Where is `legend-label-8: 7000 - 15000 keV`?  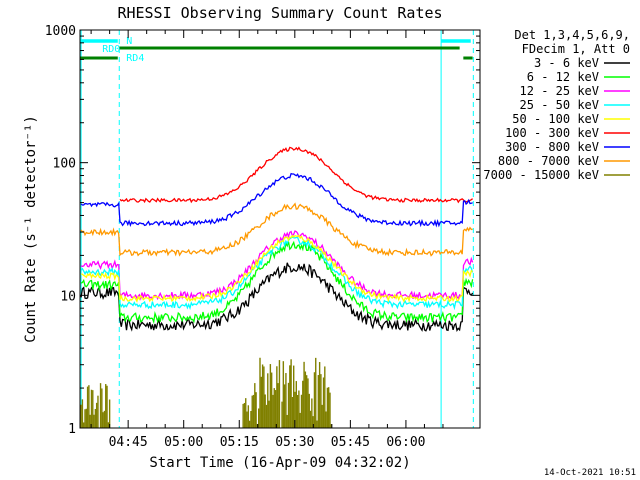
legend-label-8: 7000 - 15000 keV is located at coordinates (541, 175).